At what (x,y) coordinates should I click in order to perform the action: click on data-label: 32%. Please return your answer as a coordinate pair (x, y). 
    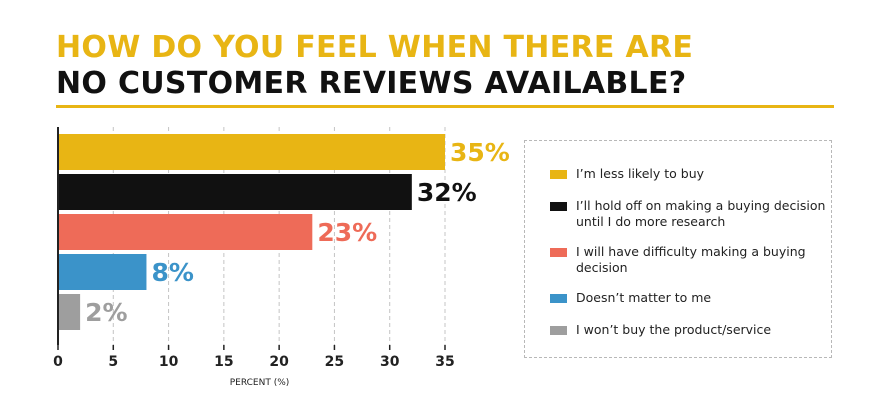
    Looking at the image, I should click on (447, 192).